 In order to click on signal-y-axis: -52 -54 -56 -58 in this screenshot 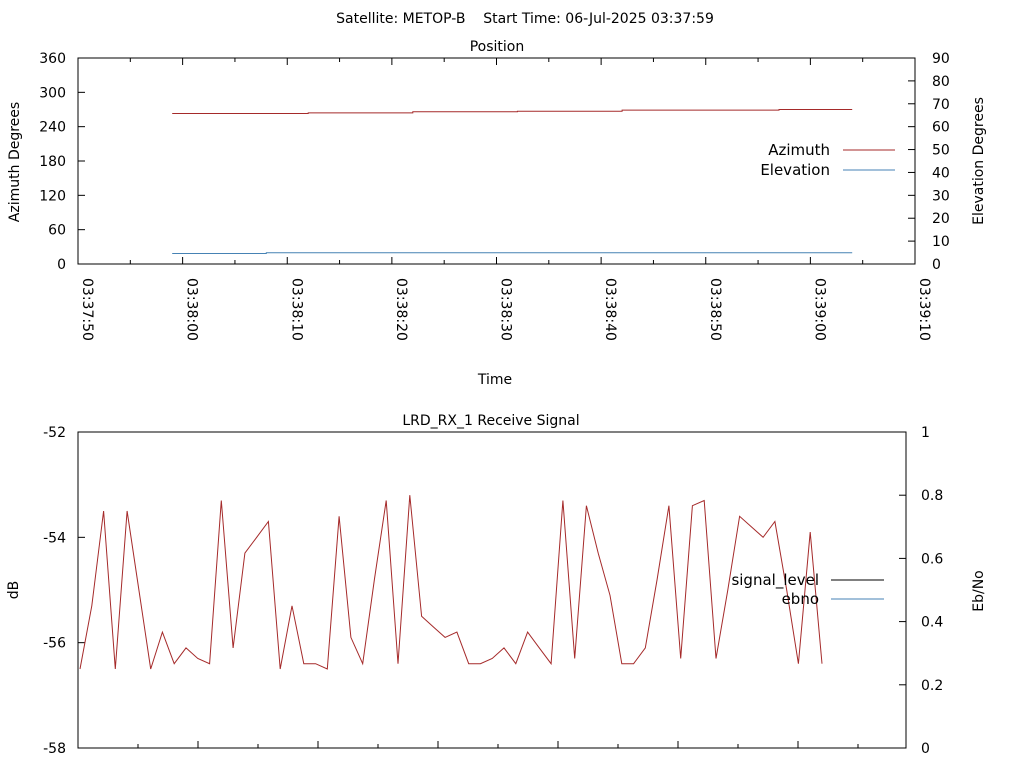, I will do `click(64, 591)`.